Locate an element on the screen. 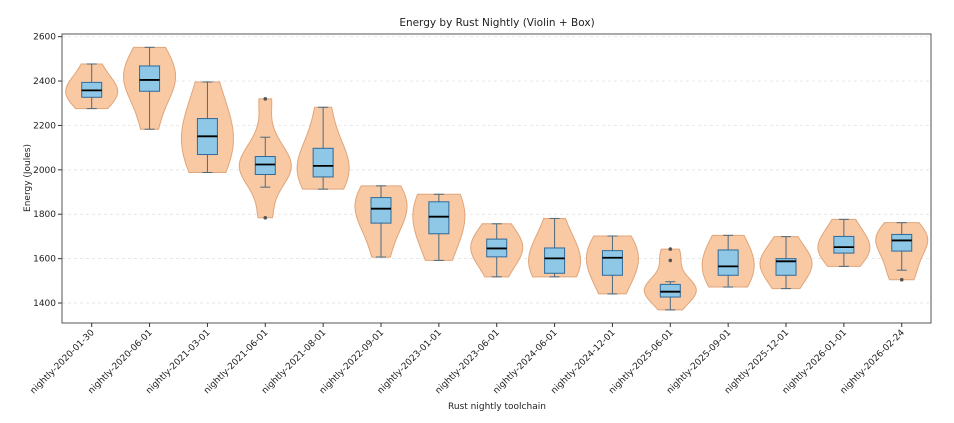 This screenshot has width=954, height=423. y-tick-label: 2000 is located at coordinates (44, 171).